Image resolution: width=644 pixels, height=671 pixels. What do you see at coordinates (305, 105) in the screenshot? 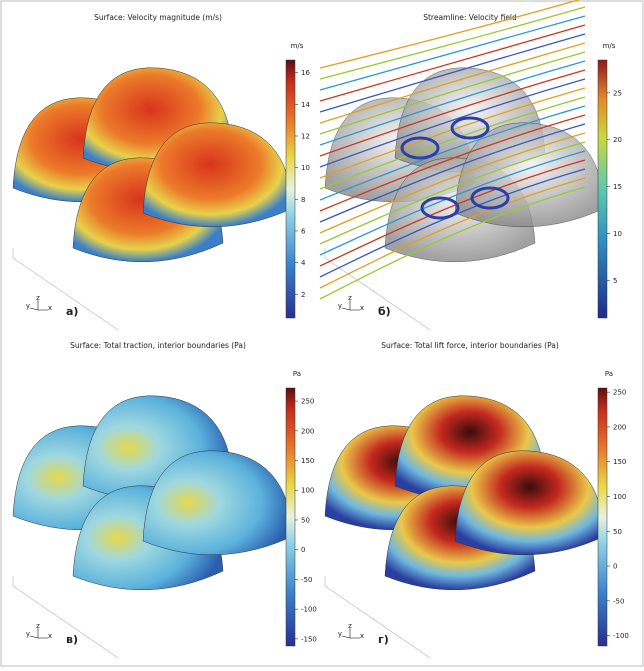
I see `colorbar-tick-label: 14` at bounding box center [305, 105].